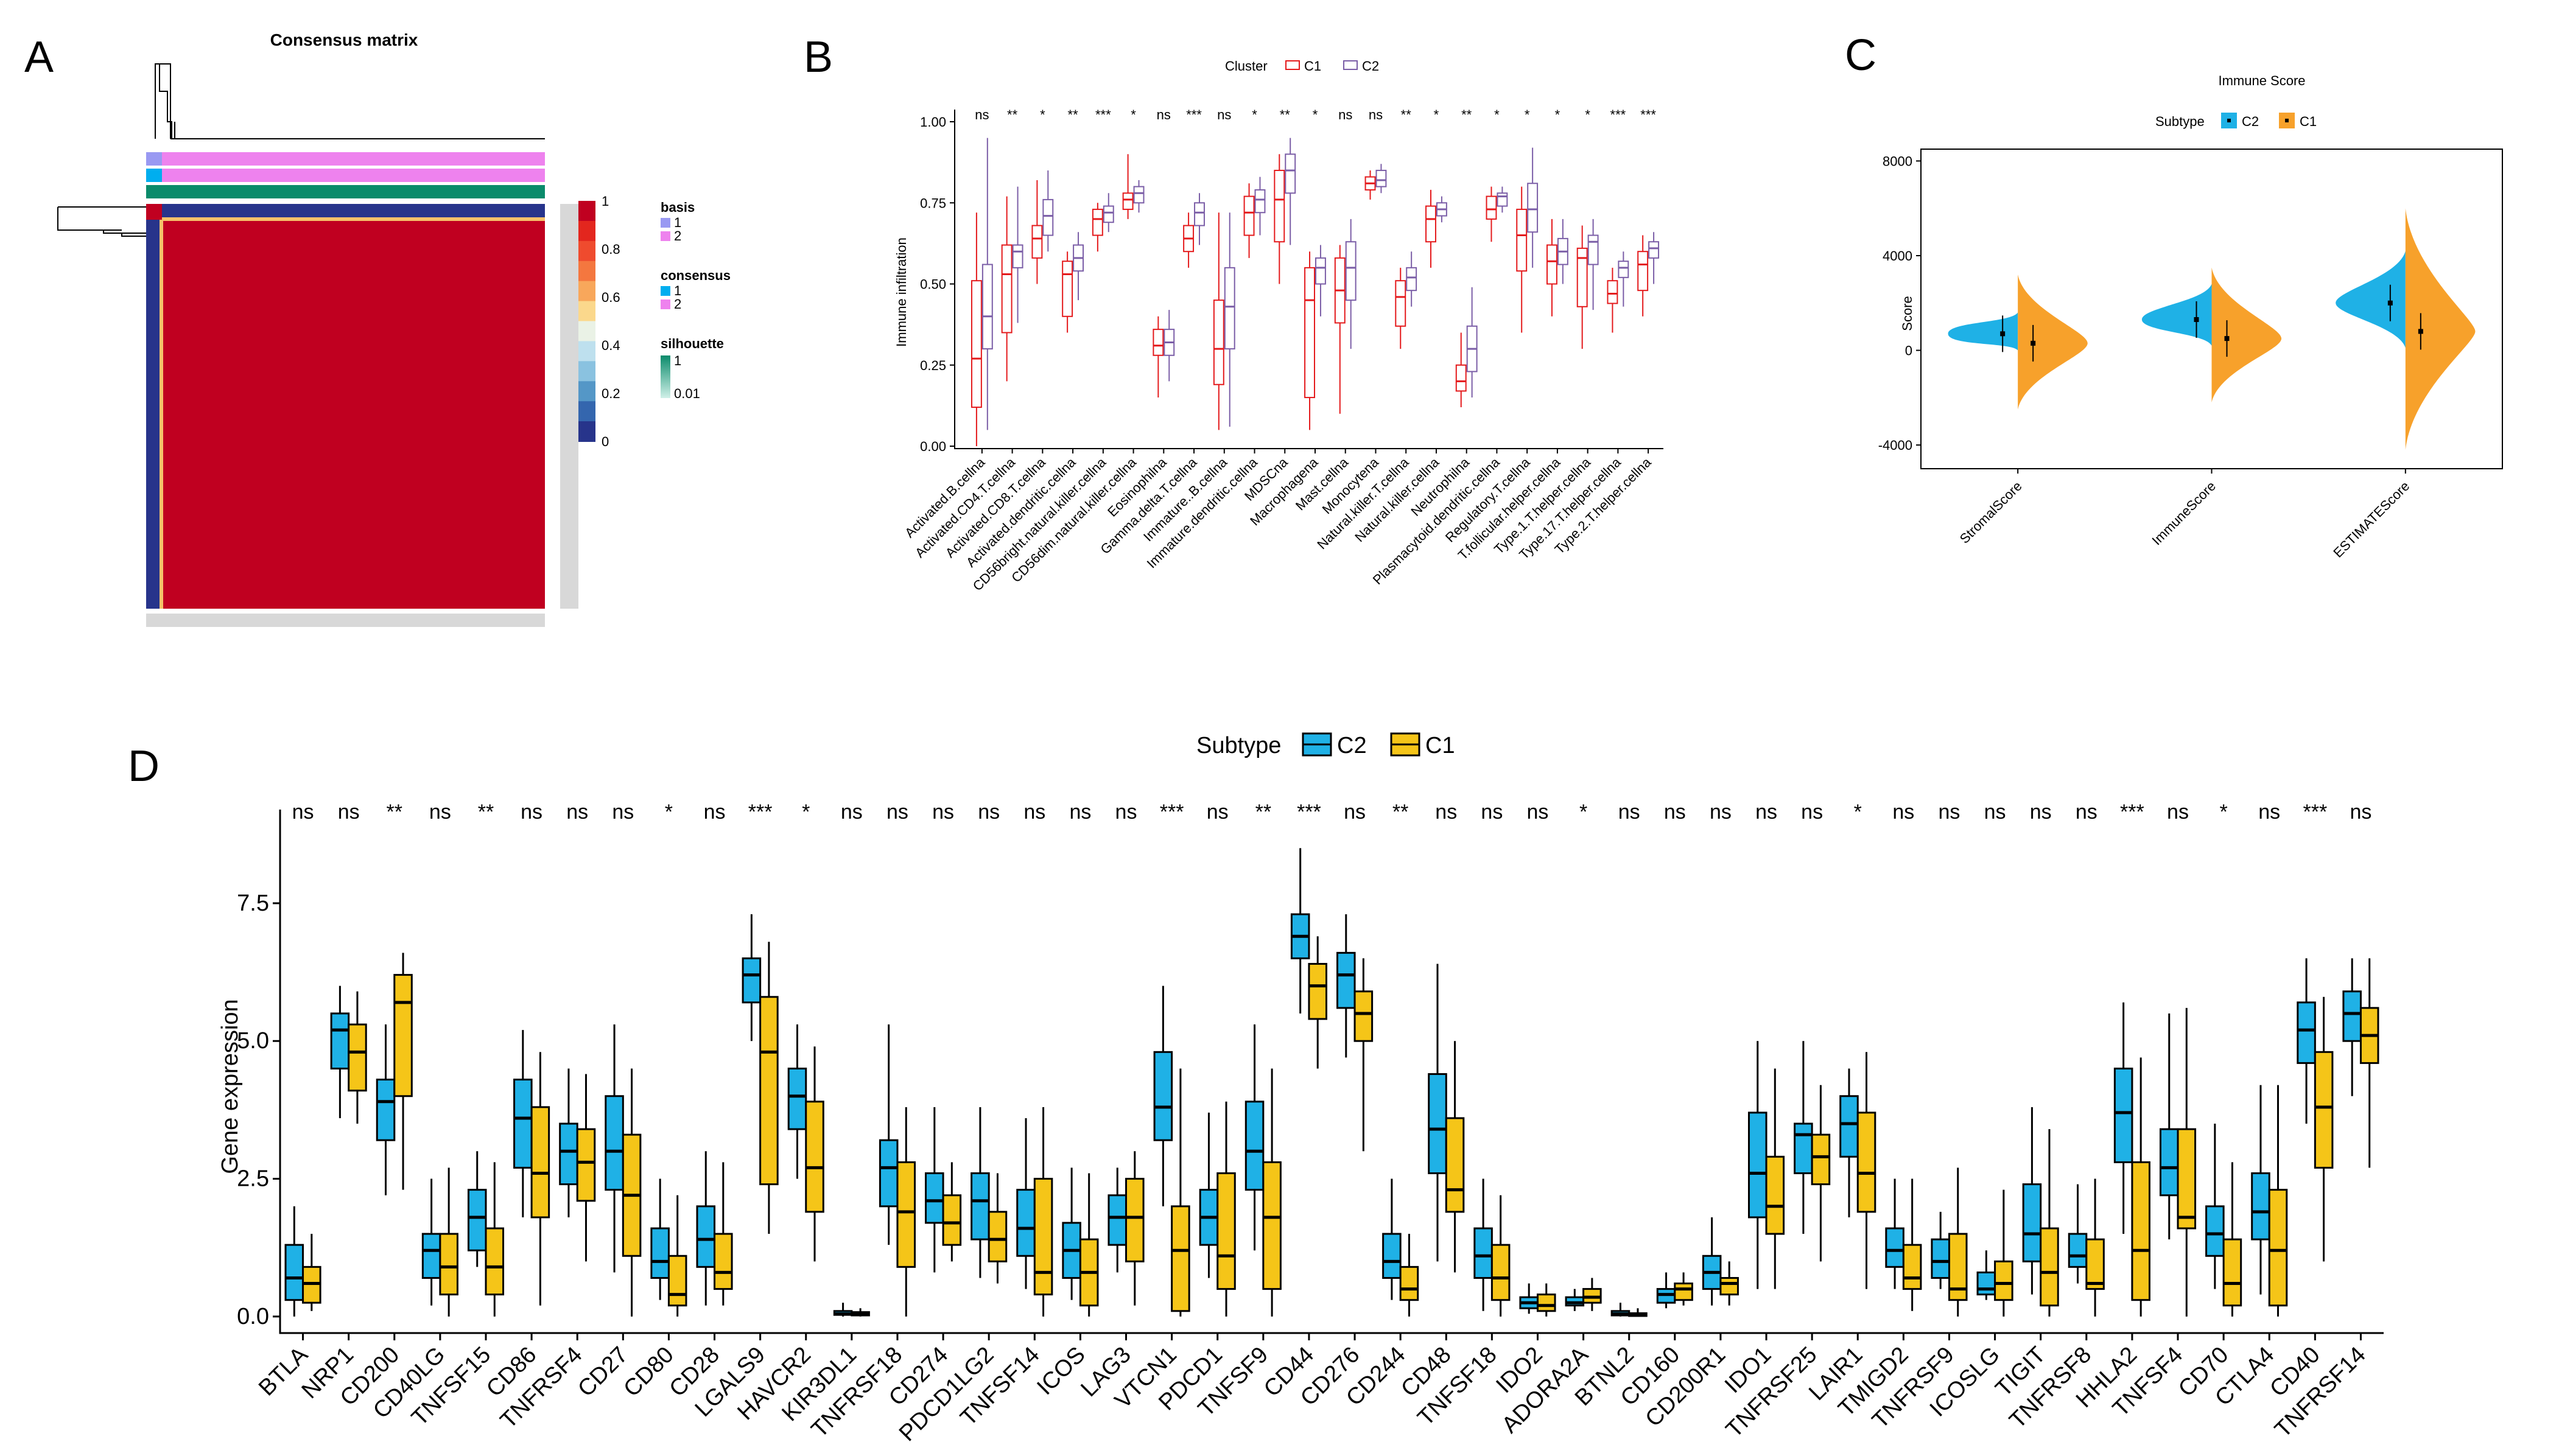  I want to click on basis-legend-title: basis, so click(678, 207).